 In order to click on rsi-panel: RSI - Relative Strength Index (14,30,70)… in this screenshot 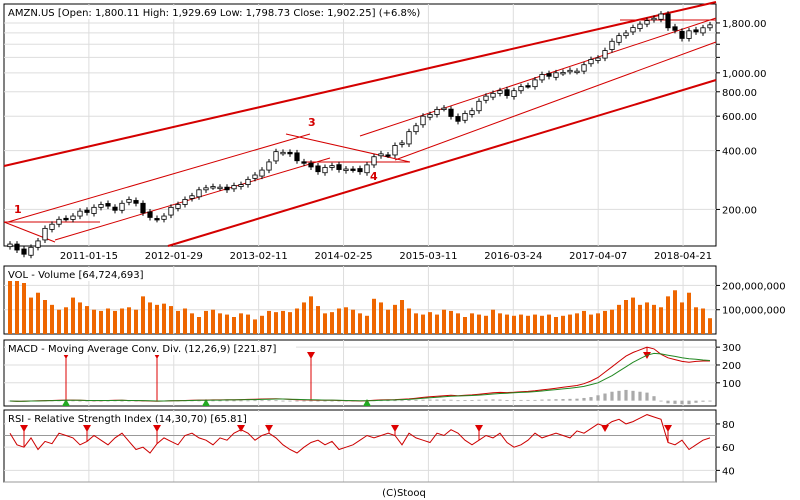, I will do `click(369, 446)`.